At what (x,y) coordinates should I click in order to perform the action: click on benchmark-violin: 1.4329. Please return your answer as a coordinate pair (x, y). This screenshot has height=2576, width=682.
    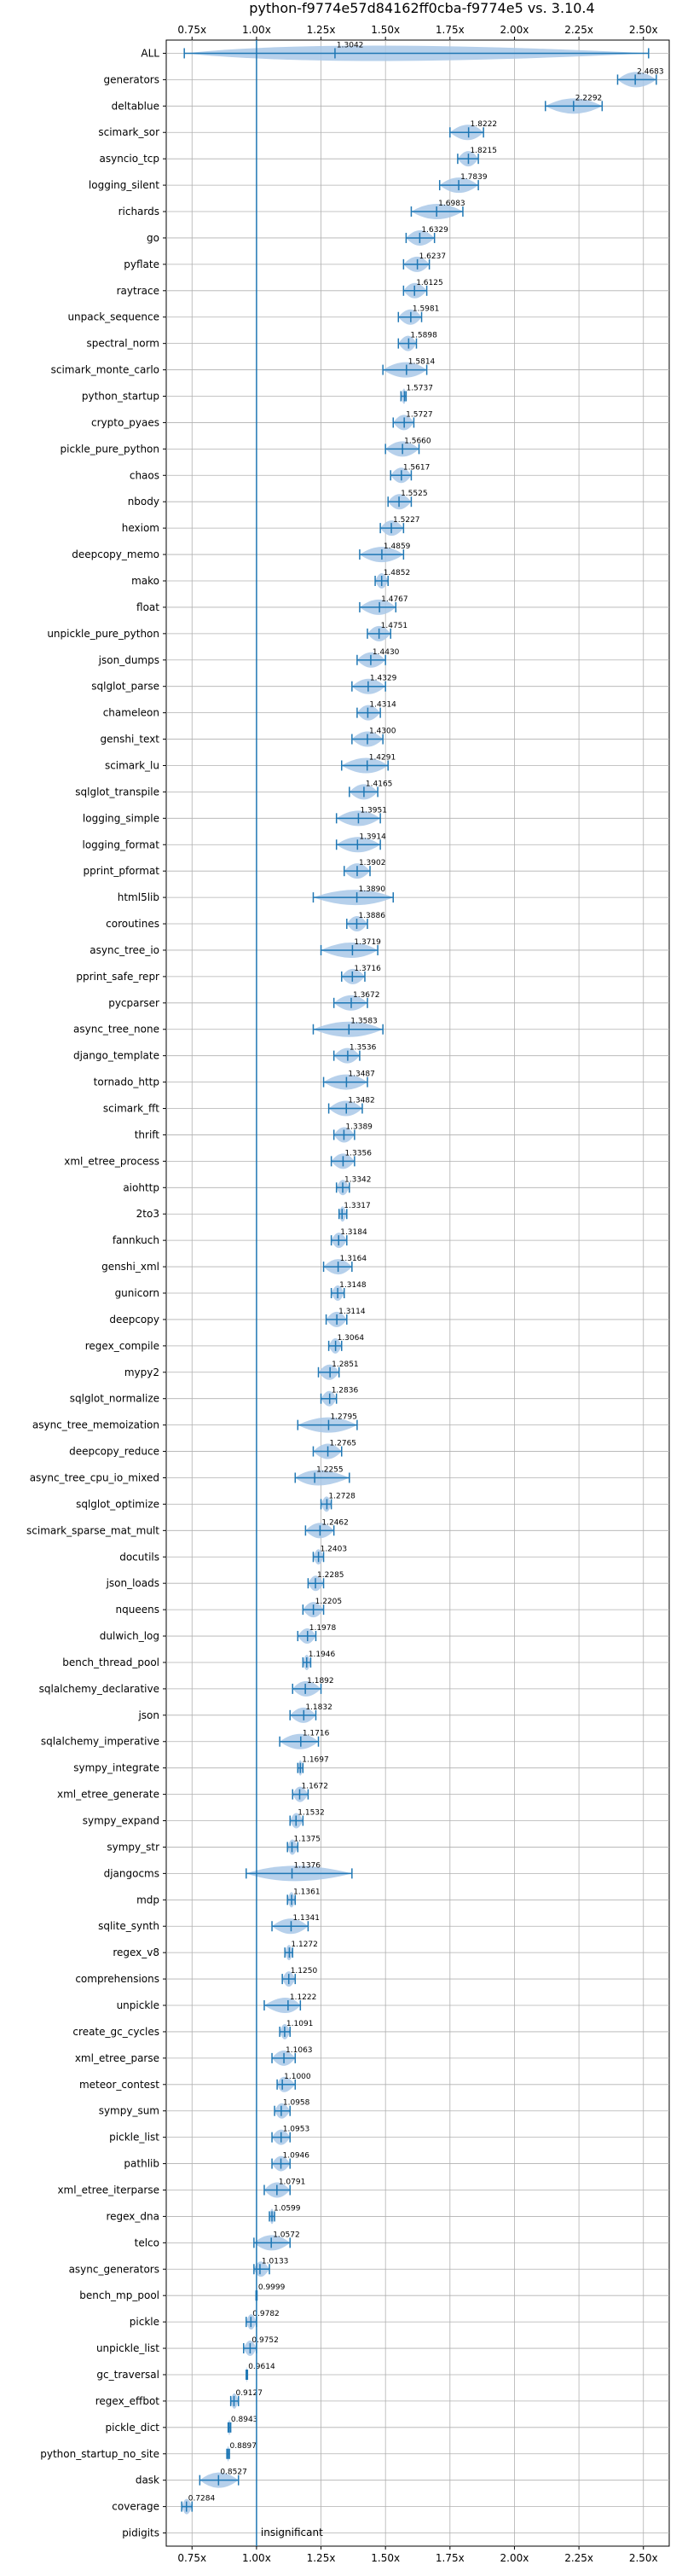
    Looking at the image, I should click on (374, 684).